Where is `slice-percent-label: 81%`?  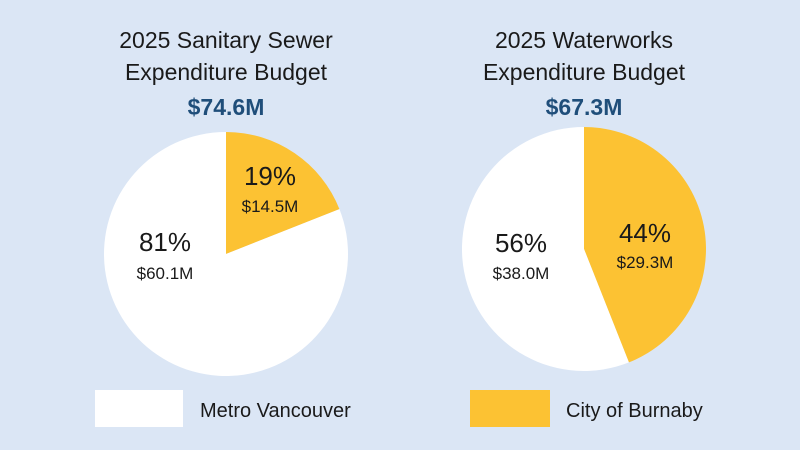 slice-percent-label: 81% is located at coordinates (165, 242).